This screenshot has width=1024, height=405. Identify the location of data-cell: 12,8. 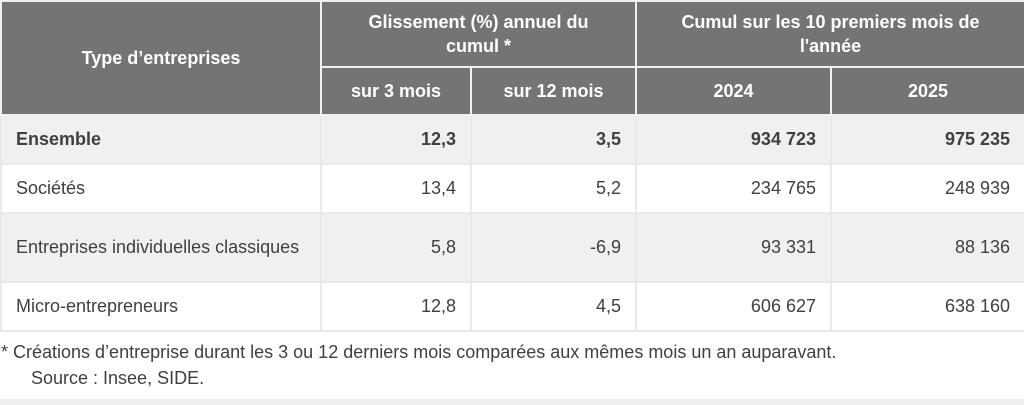
(396, 306).